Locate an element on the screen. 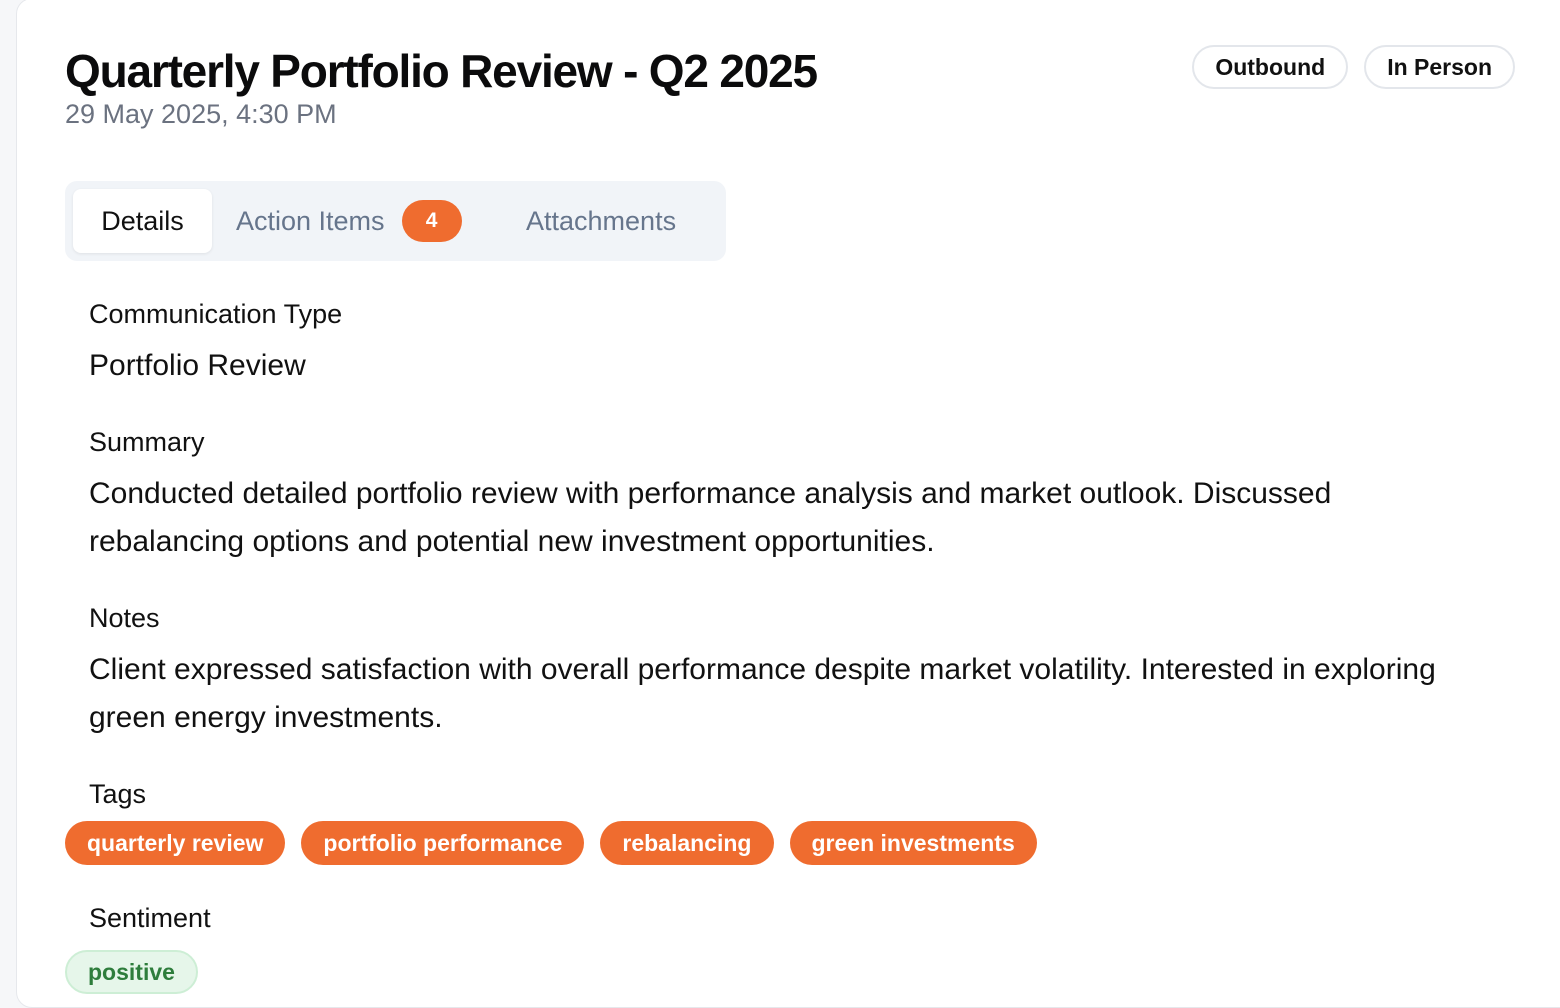  channel-badge: In Person is located at coordinates (1439, 67).